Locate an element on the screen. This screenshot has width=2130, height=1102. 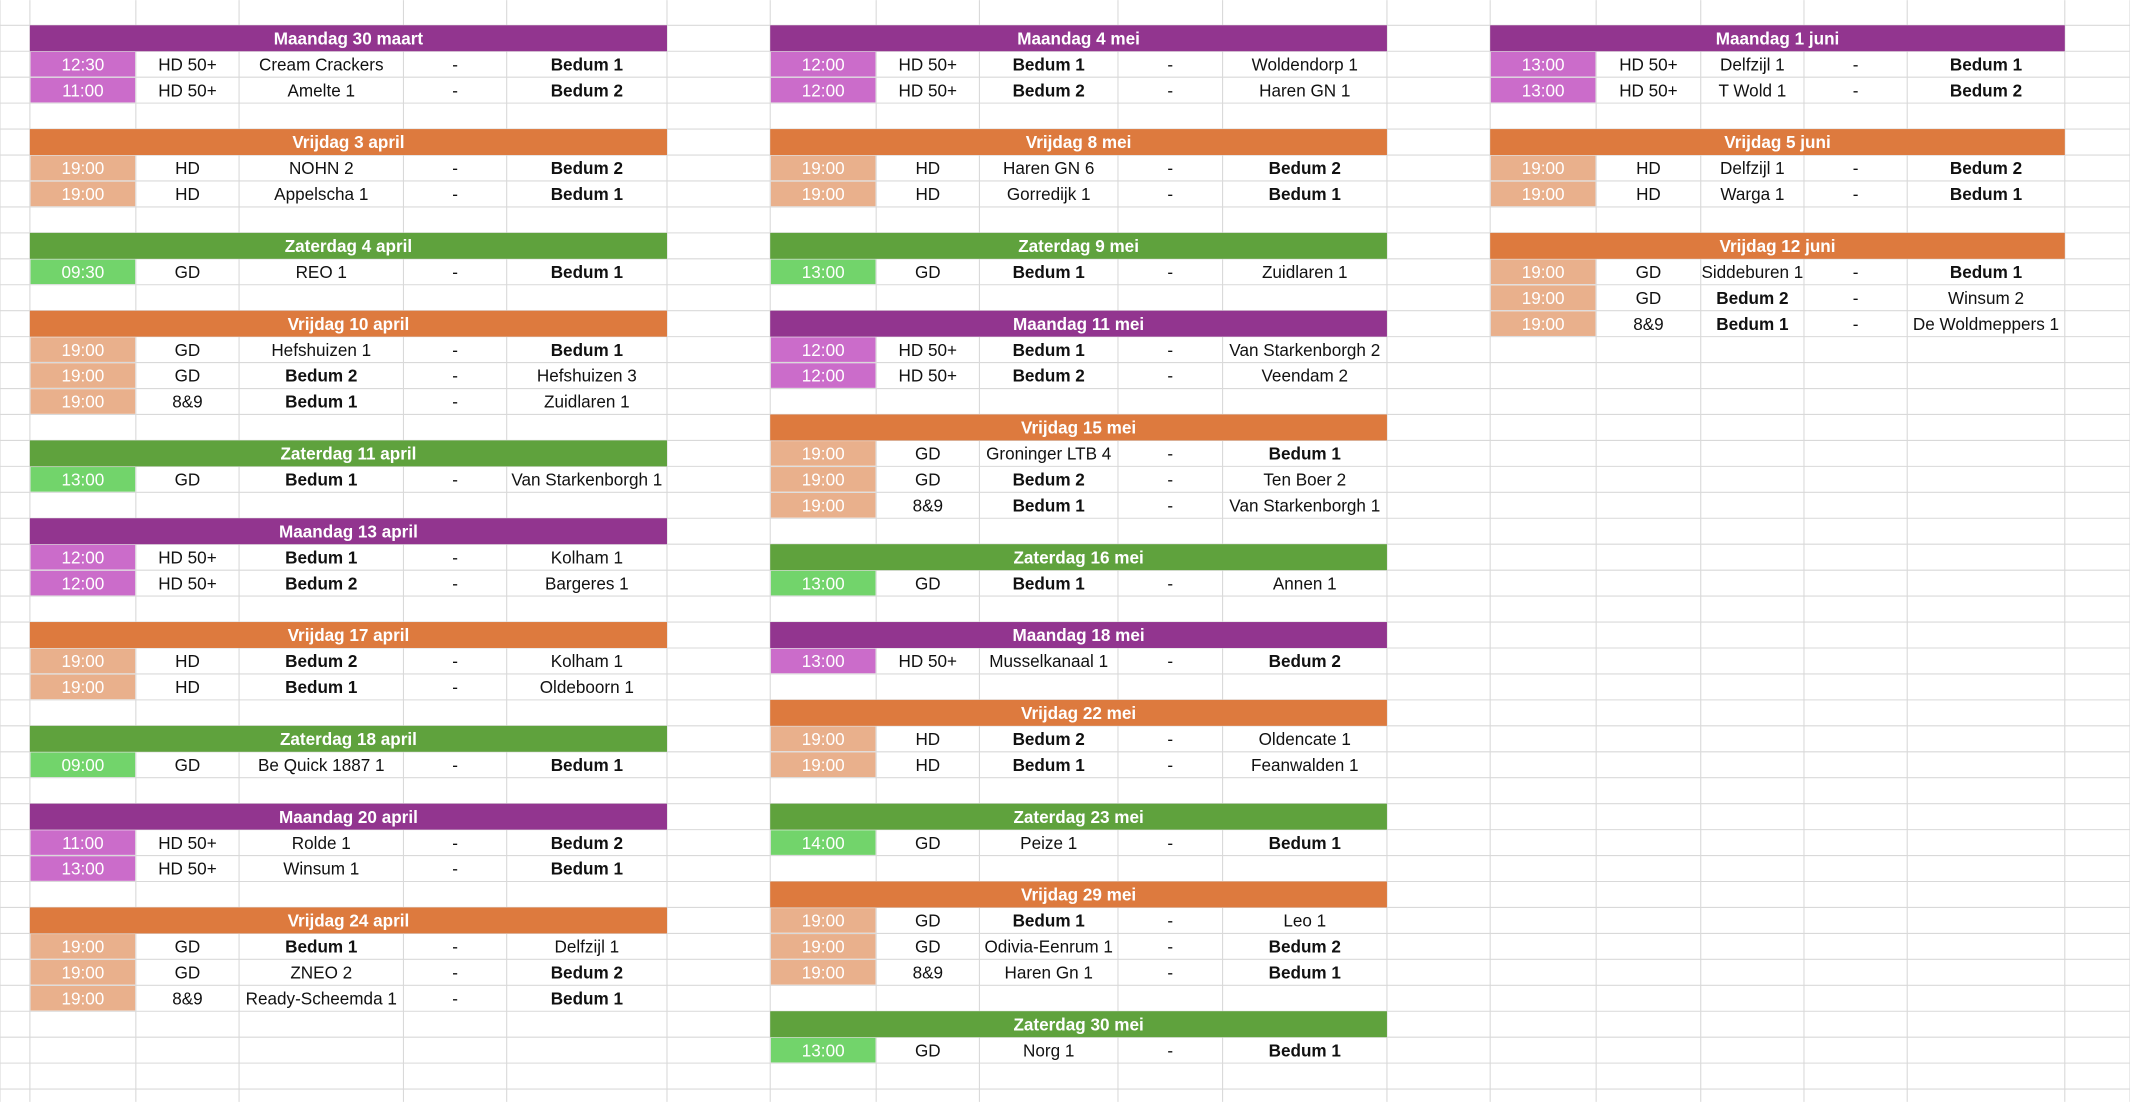
day-title: Vrijdag 15 mei is located at coordinates (1078, 428).